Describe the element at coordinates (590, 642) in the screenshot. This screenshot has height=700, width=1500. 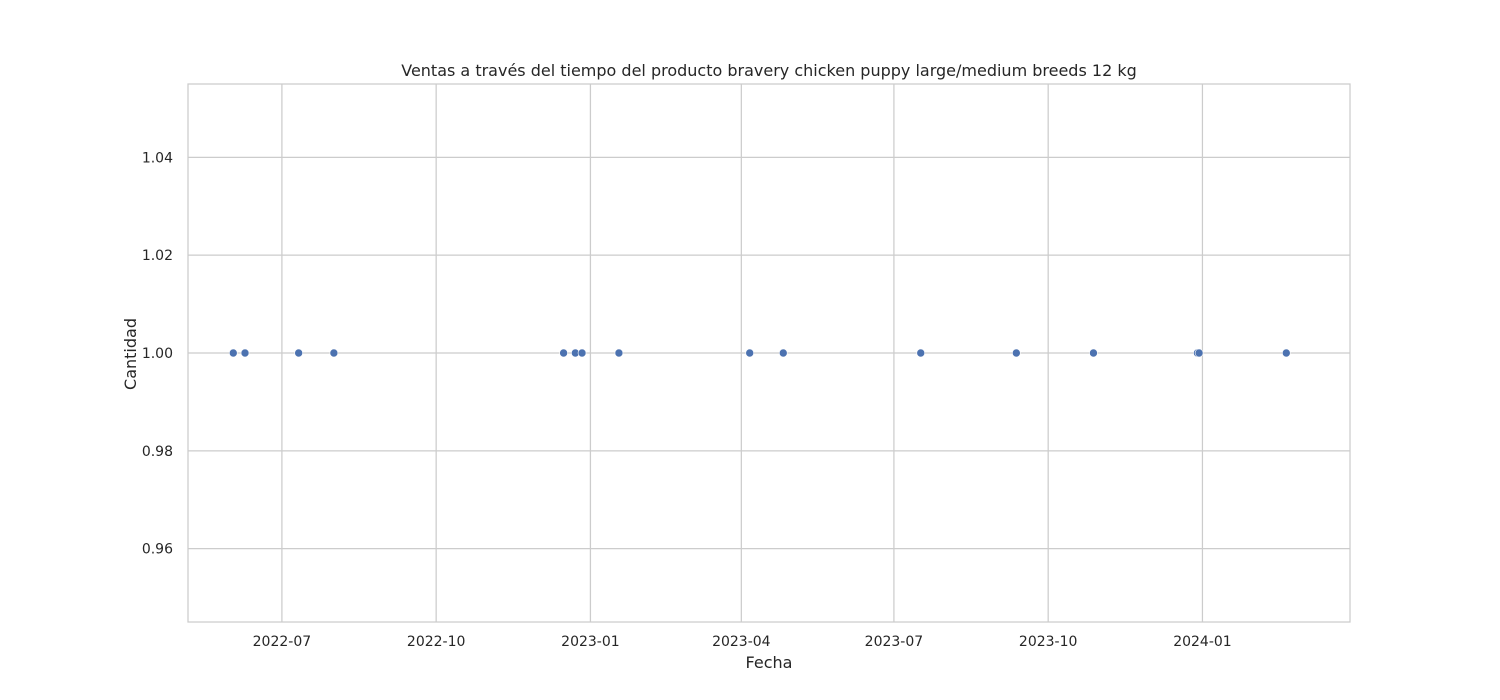
I see `x-tick-label: 2023-01` at that location.